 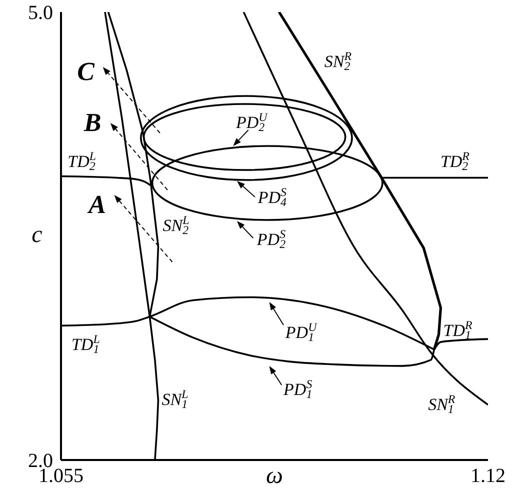 I want to click on y-tick-label: 5.0, so click(x=40, y=13).